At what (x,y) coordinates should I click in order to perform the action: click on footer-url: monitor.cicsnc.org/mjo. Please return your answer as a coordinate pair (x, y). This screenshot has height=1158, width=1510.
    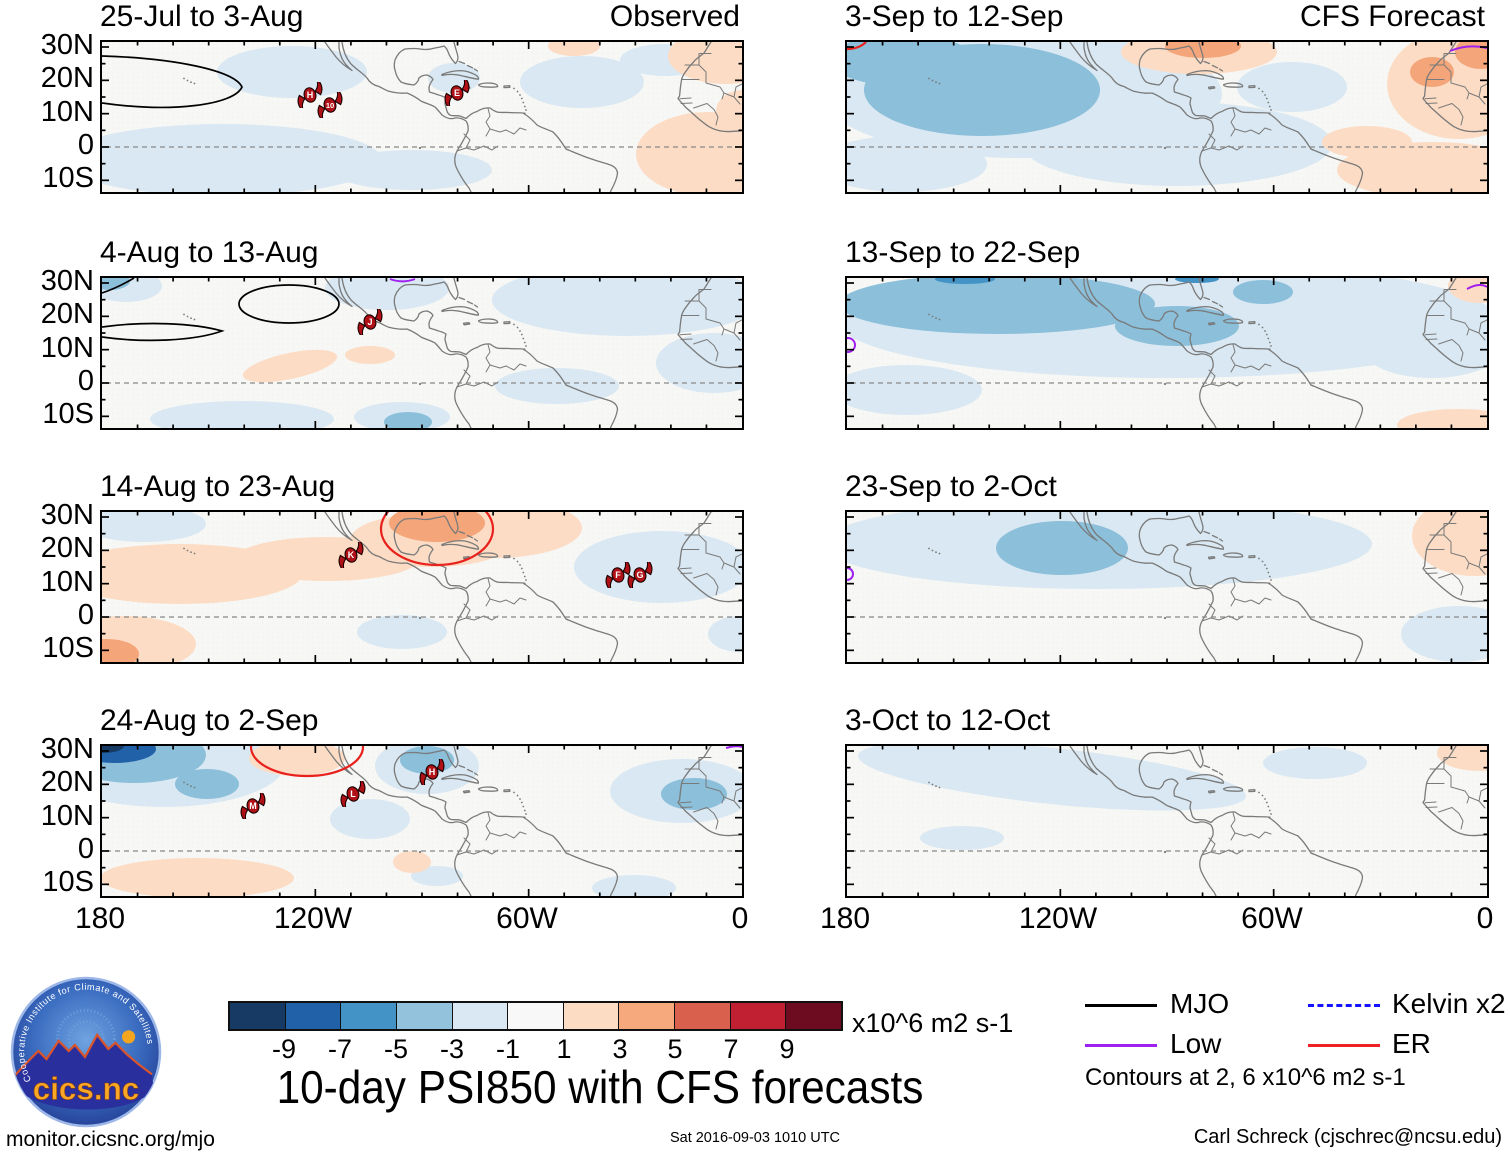
    Looking at the image, I should click on (110, 1139).